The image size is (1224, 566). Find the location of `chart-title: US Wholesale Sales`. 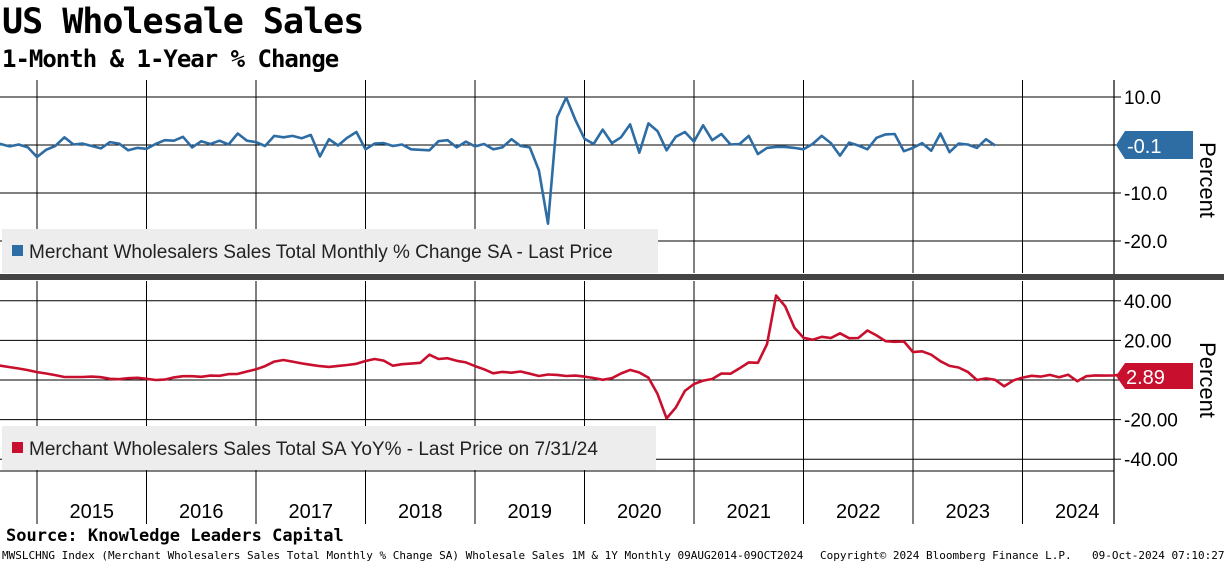

chart-title: US Wholesale Sales is located at coordinates (183, 22).